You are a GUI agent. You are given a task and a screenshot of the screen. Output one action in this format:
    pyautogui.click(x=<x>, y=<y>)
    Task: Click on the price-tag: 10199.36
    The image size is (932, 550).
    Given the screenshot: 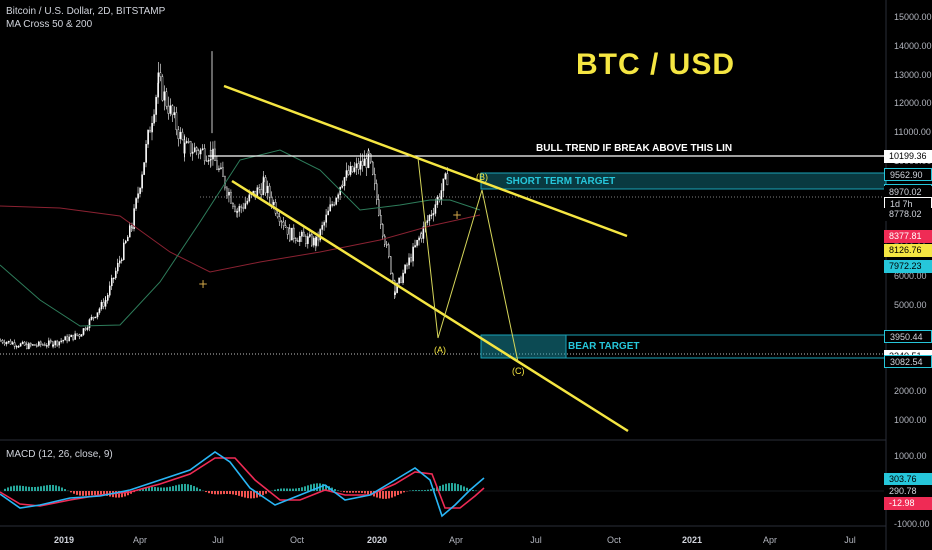 What is the action you would take?
    pyautogui.click(x=908, y=157)
    